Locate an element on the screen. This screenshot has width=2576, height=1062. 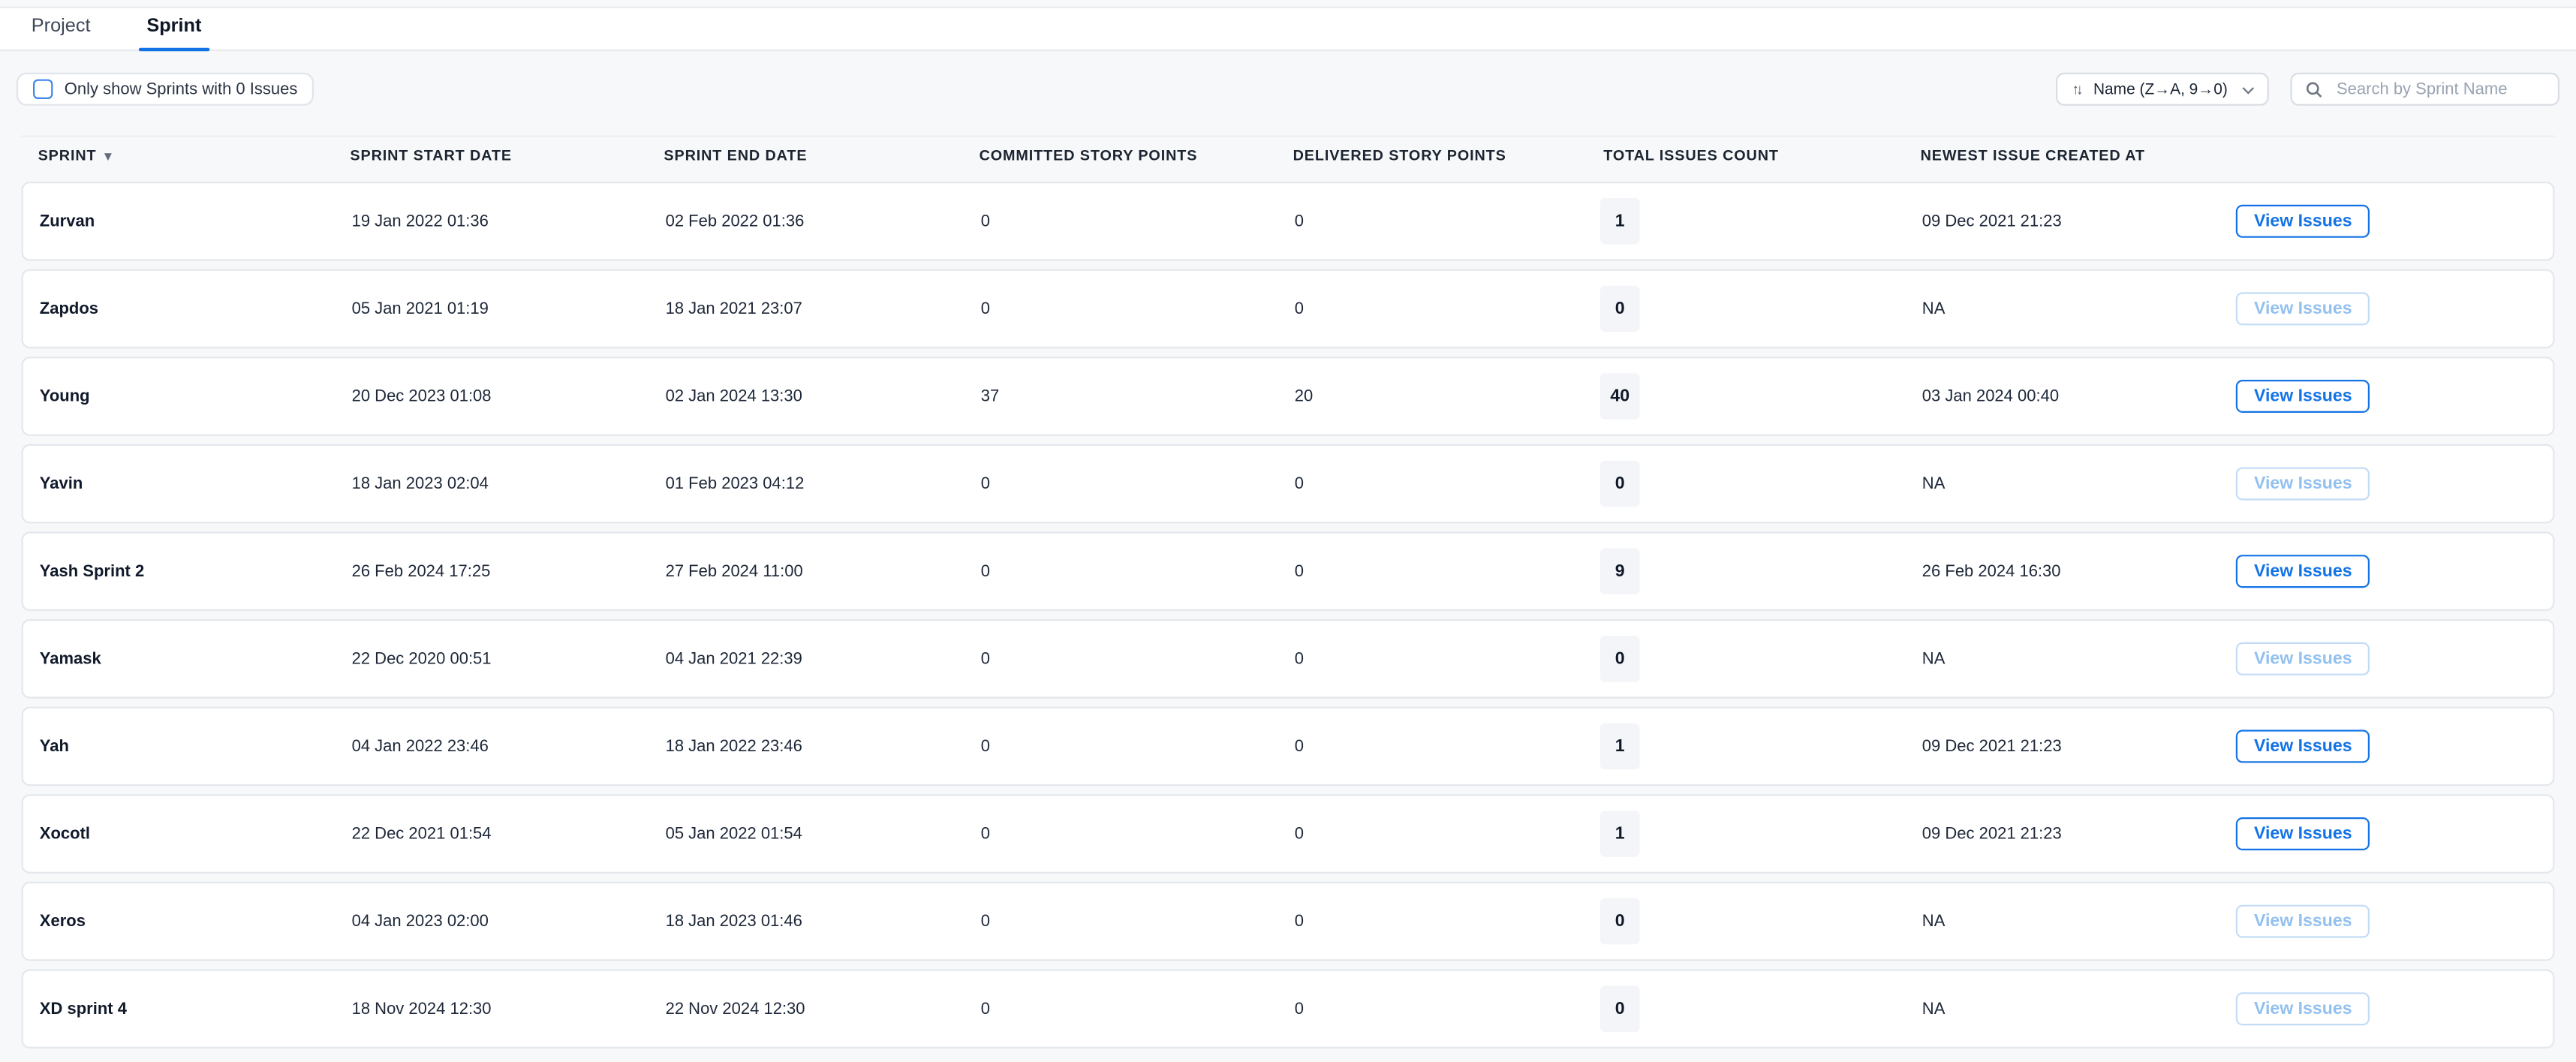
sprint-name: Young is located at coordinates (64, 396).